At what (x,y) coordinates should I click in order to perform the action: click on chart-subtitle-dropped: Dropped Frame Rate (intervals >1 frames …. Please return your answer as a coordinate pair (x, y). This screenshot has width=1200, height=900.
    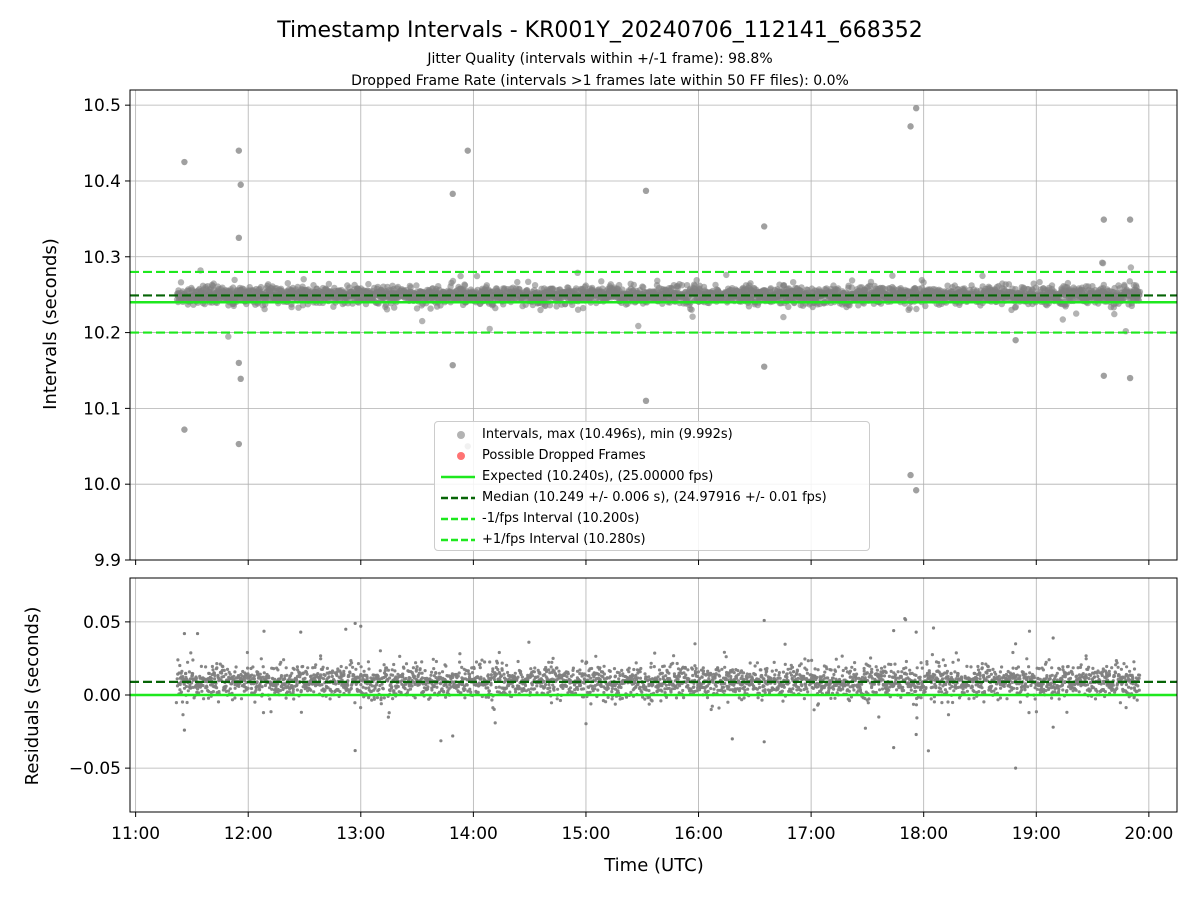
    Looking at the image, I should click on (600, 81).